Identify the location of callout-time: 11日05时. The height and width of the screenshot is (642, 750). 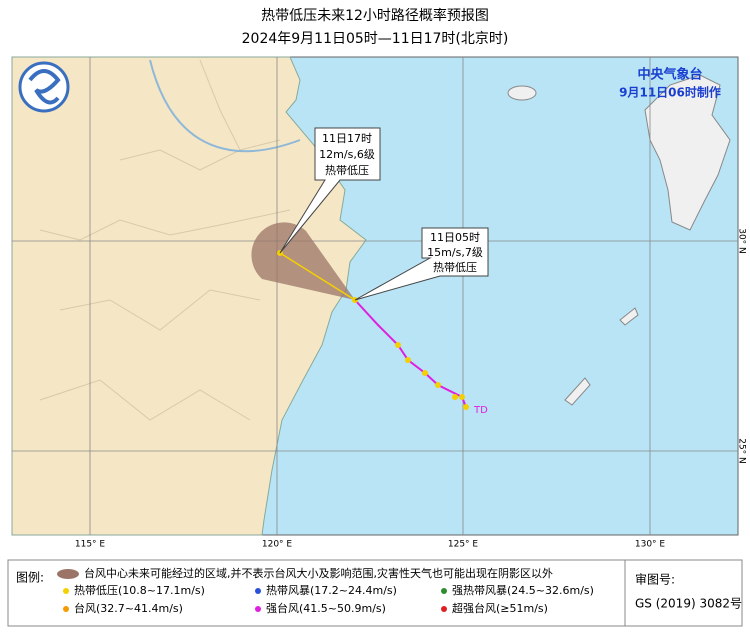
(455, 237).